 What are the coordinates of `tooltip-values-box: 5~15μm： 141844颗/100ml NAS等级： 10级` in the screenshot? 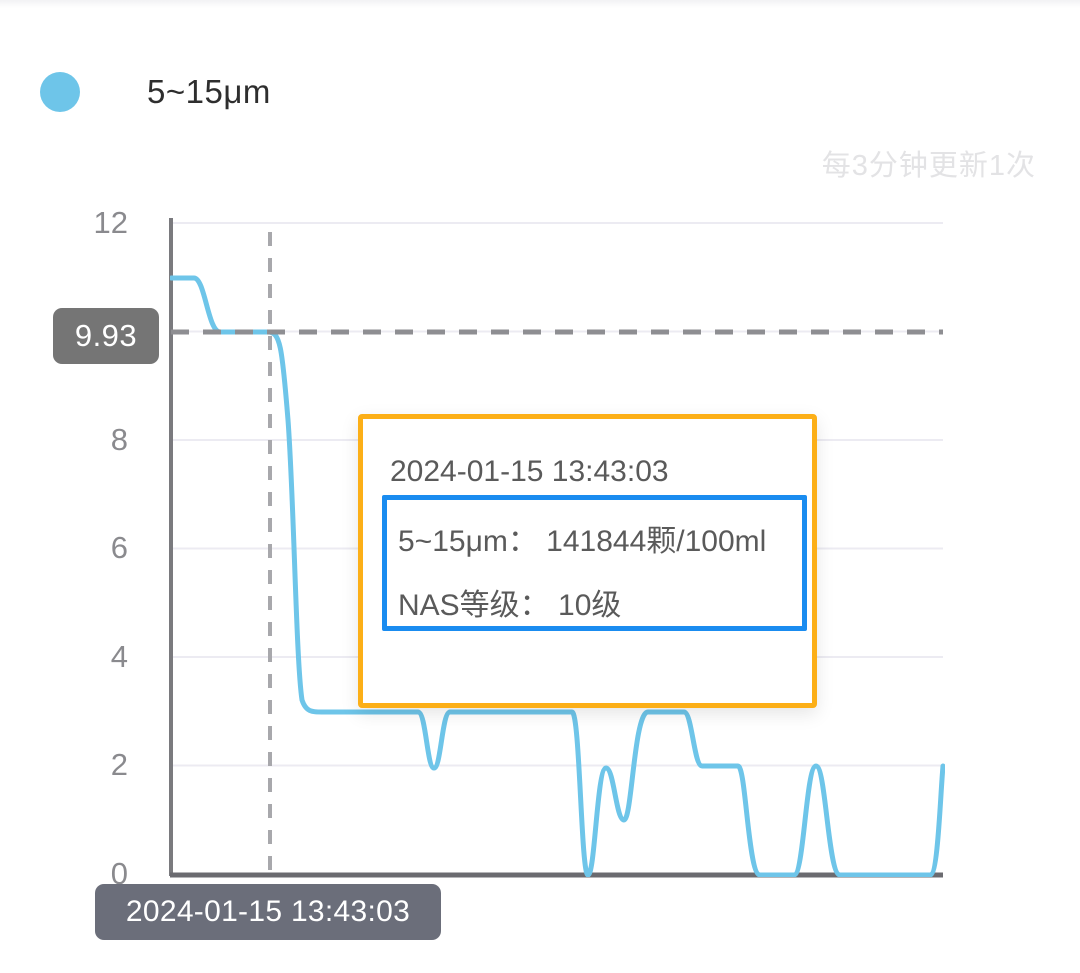 It's located at (594, 563).